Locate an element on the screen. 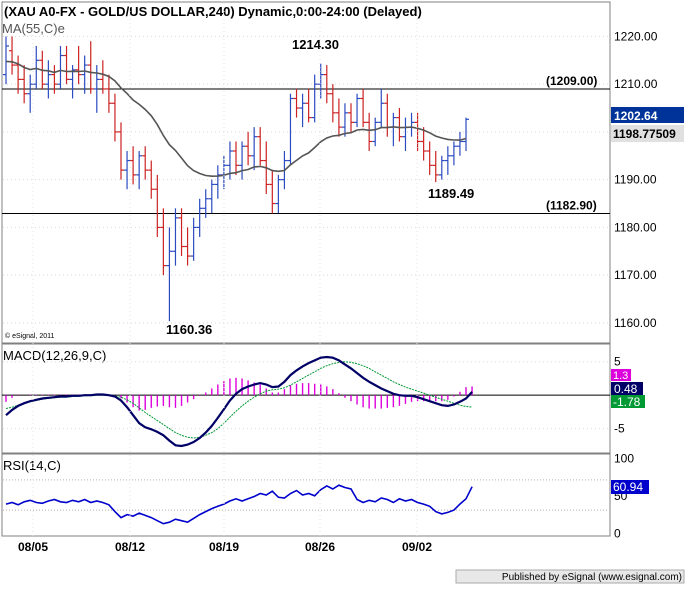  rsi-panel-frame is located at coordinates (306, 495).